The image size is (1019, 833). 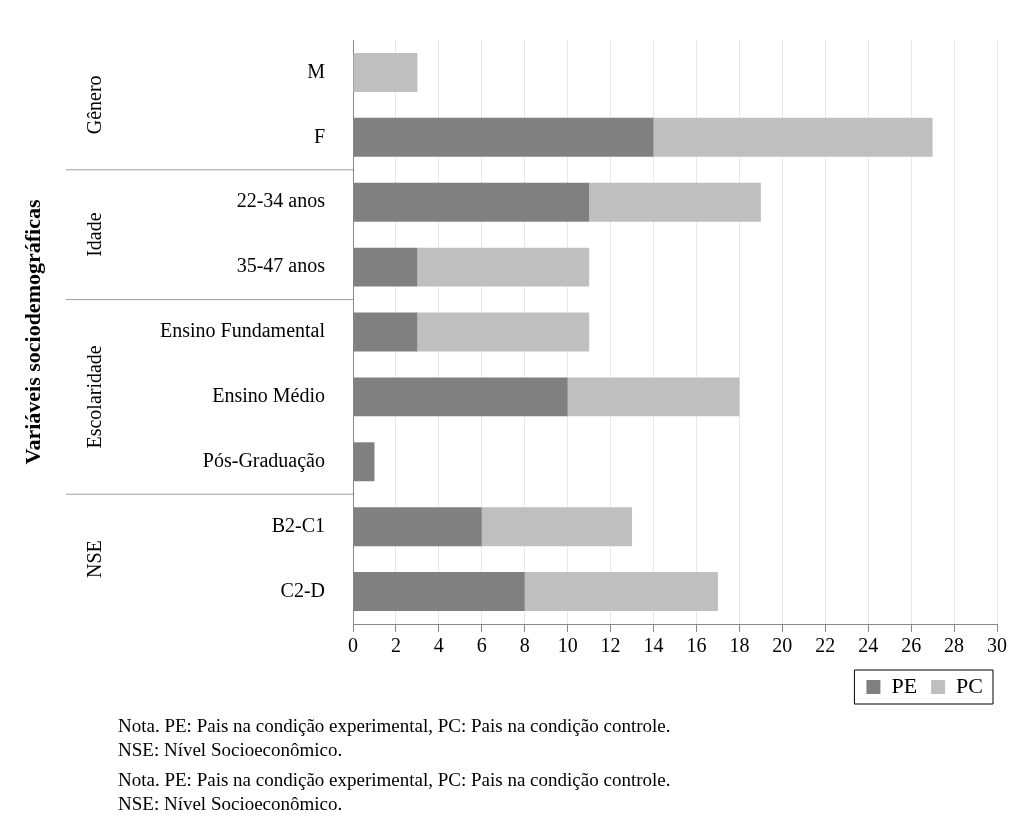 I want to click on text: Gênero, so click(x=94, y=105).